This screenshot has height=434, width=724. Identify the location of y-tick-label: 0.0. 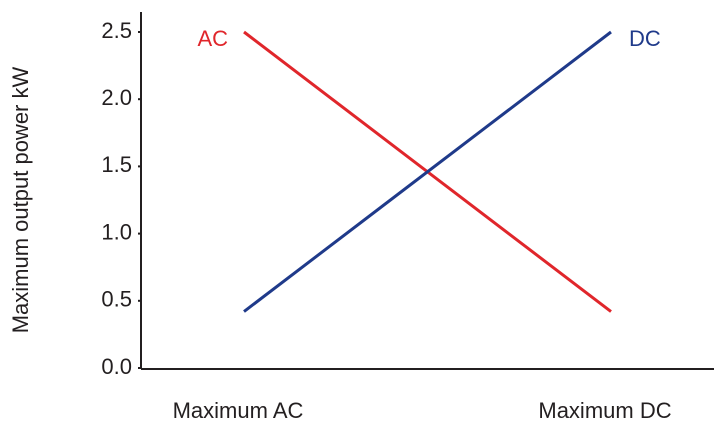
(116, 366).